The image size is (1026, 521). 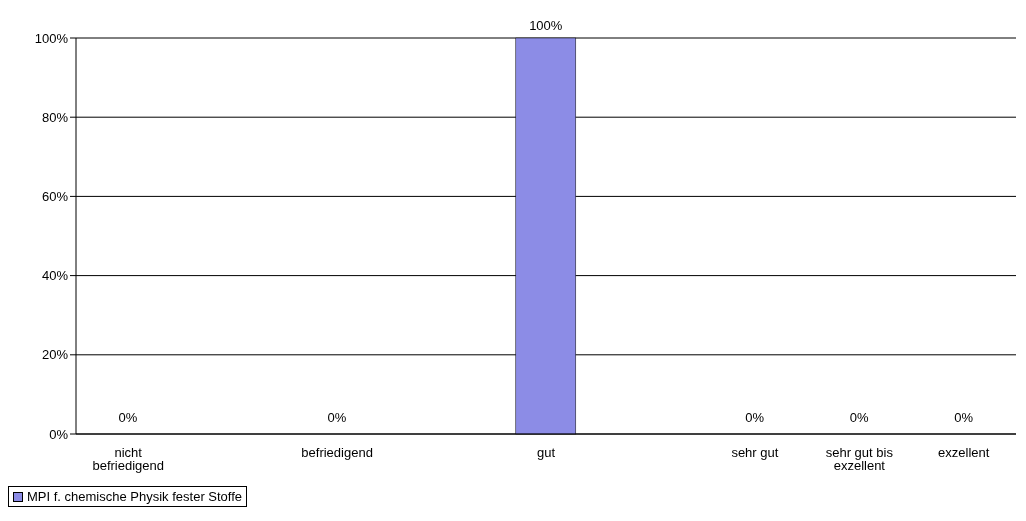 I want to click on x-tick-label: sehr gut, so click(x=755, y=453).